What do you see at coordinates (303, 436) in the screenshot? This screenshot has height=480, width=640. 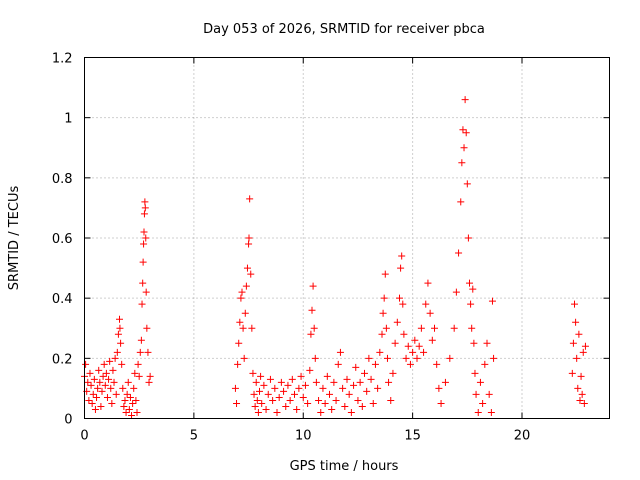 I see `x-tick-label: 10` at bounding box center [303, 436].